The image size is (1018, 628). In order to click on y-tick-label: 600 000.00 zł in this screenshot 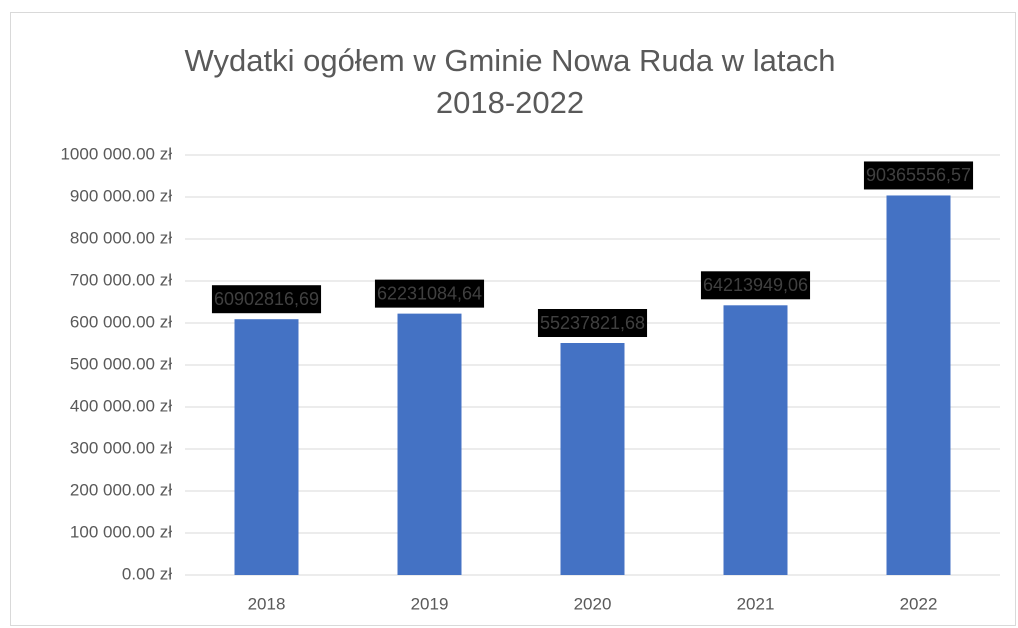, I will do `click(121, 321)`.